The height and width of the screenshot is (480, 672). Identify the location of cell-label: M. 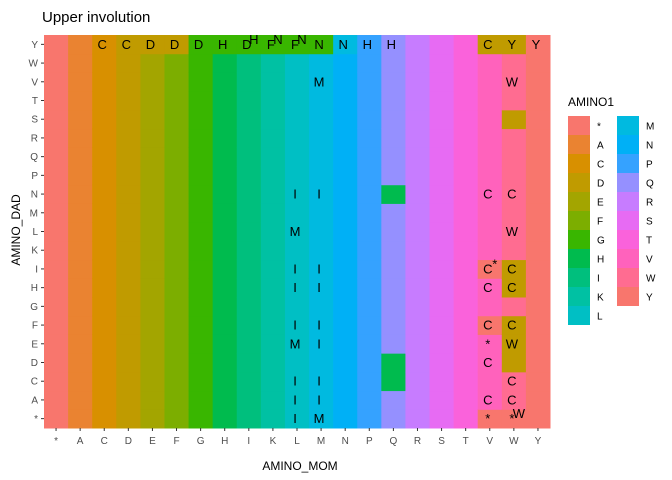
(295, 343).